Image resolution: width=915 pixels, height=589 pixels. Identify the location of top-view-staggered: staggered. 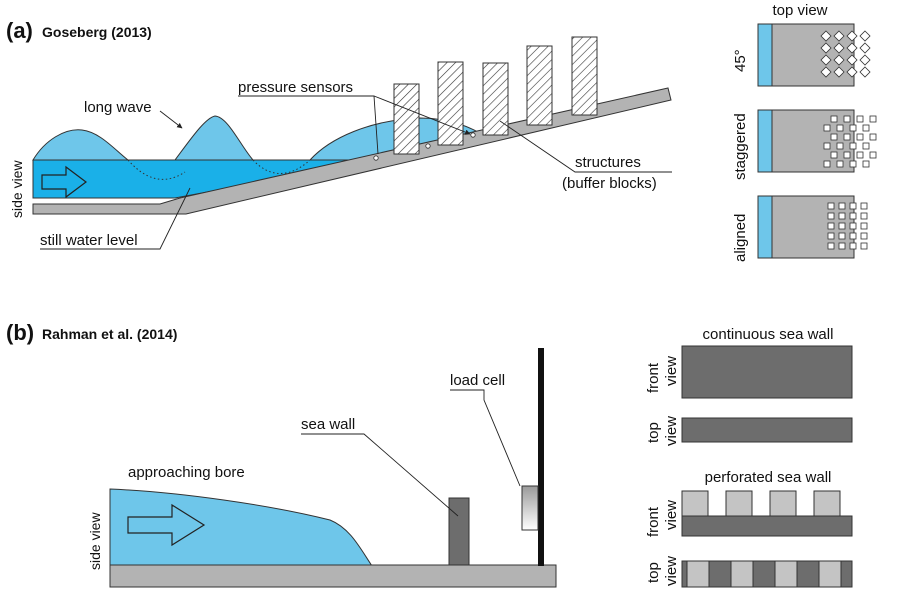
(804, 144).